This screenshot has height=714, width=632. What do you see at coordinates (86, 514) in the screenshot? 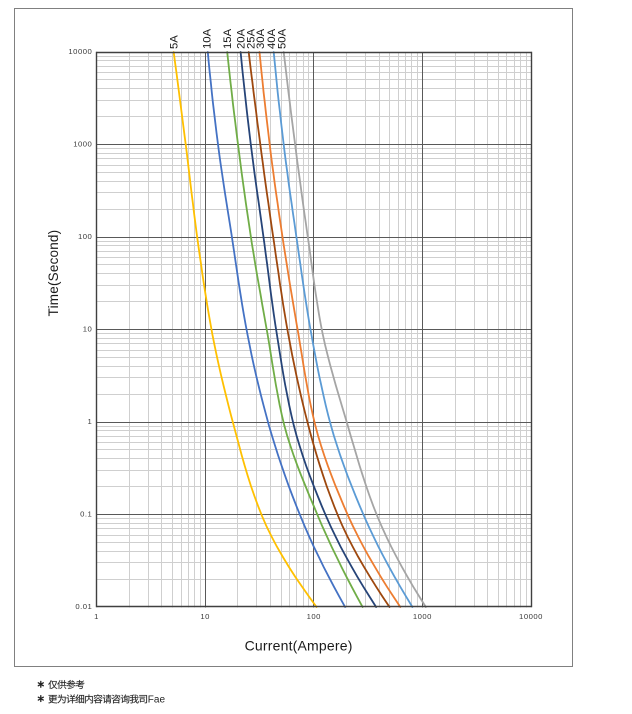
I see `svg-text: 0.1` at bounding box center [86, 514].